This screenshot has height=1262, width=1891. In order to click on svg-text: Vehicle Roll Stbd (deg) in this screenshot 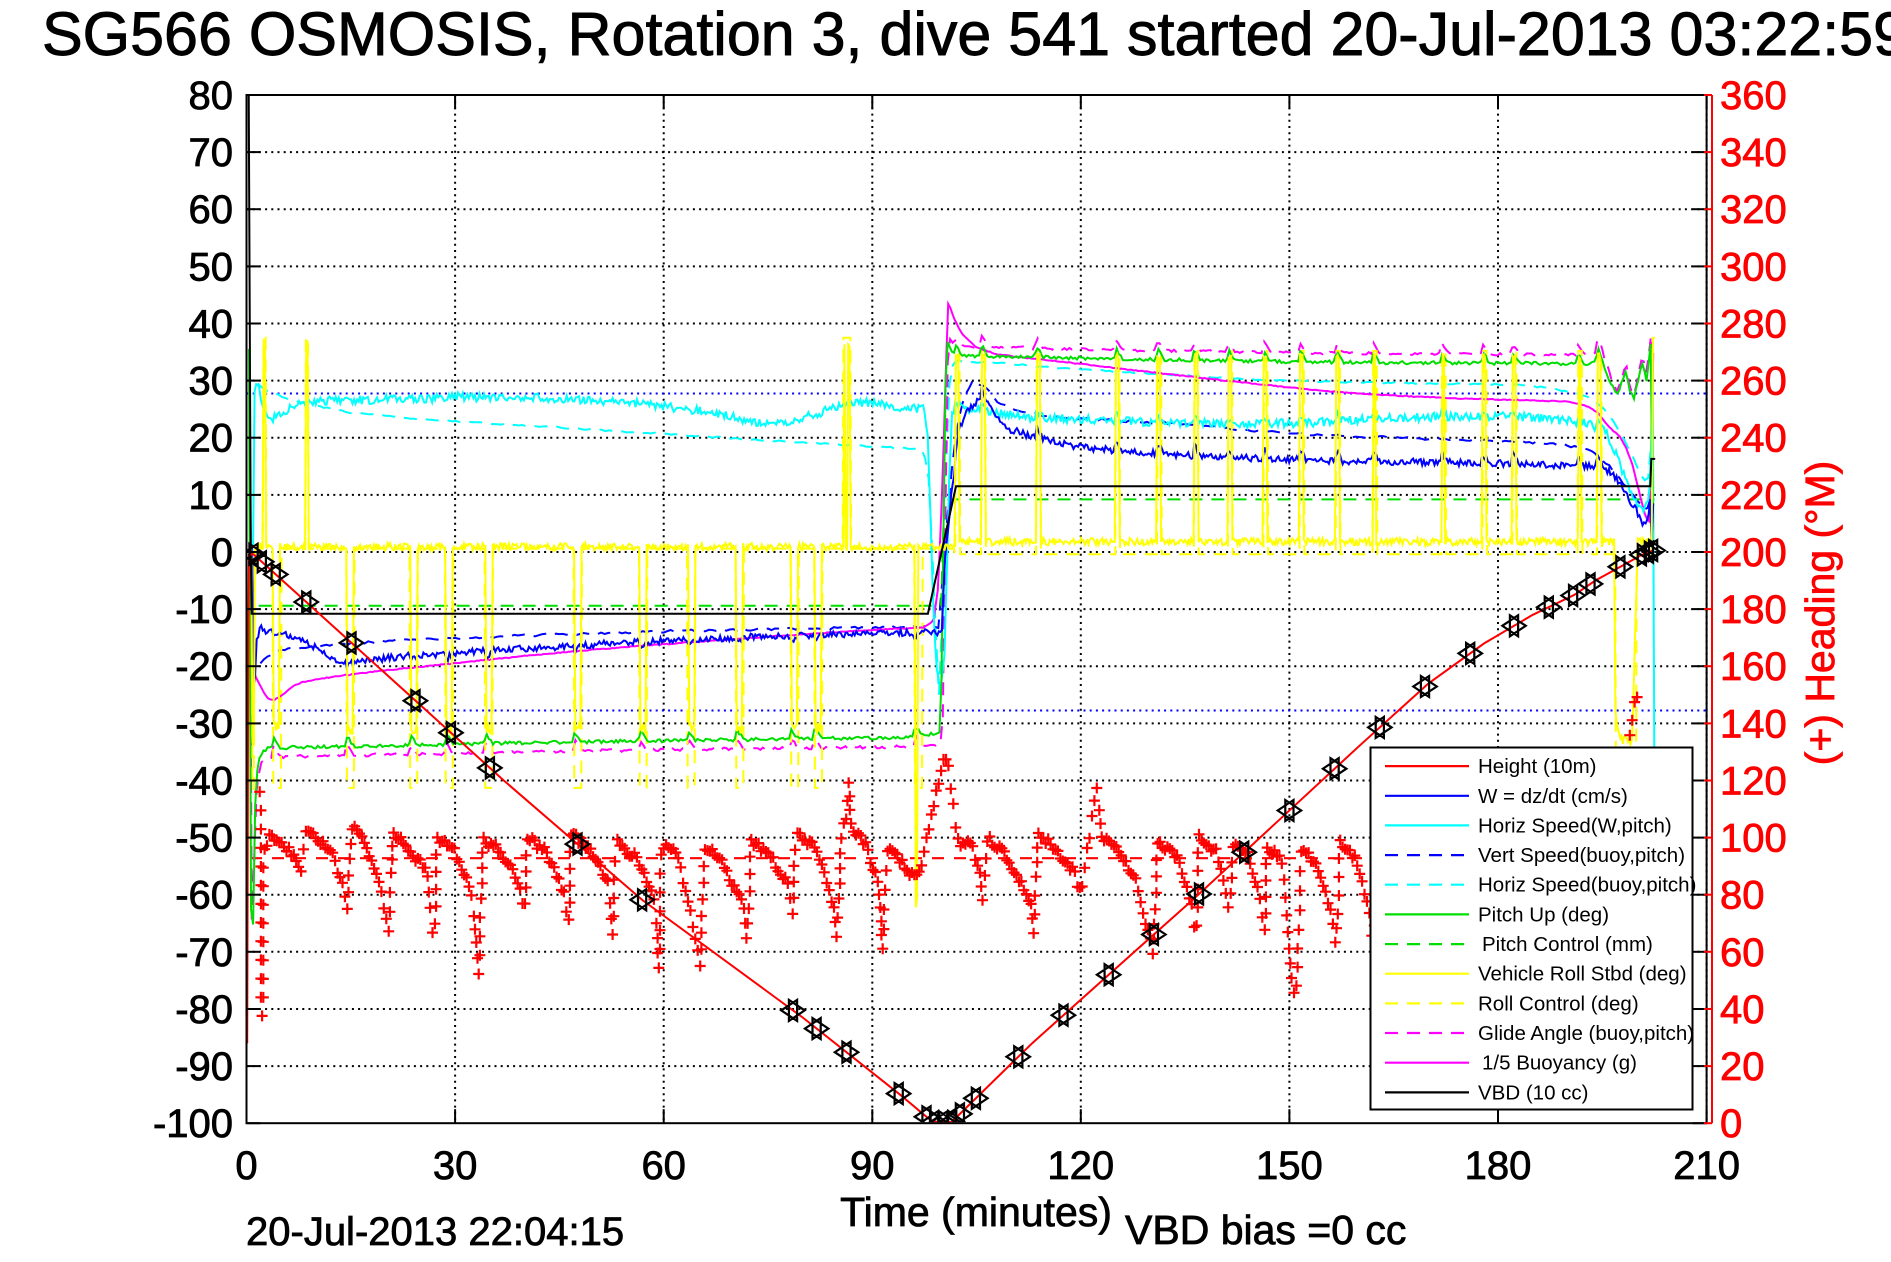, I will do `click(1582, 974)`.